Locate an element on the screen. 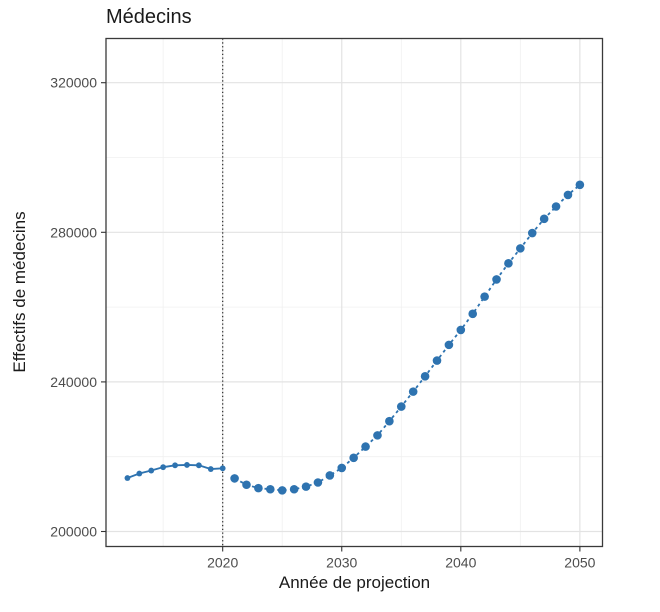 The image size is (660, 612). chart-title: Médecins is located at coordinates (149, 17).